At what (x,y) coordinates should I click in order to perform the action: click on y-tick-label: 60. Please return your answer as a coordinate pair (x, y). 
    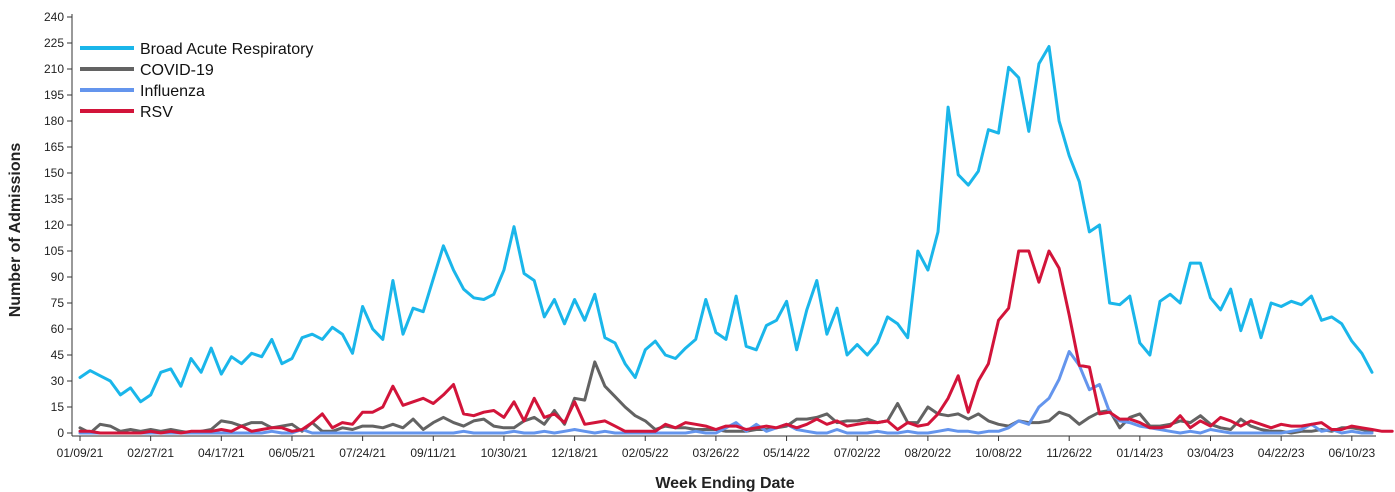
    Looking at the image, I should click on (58, 329).